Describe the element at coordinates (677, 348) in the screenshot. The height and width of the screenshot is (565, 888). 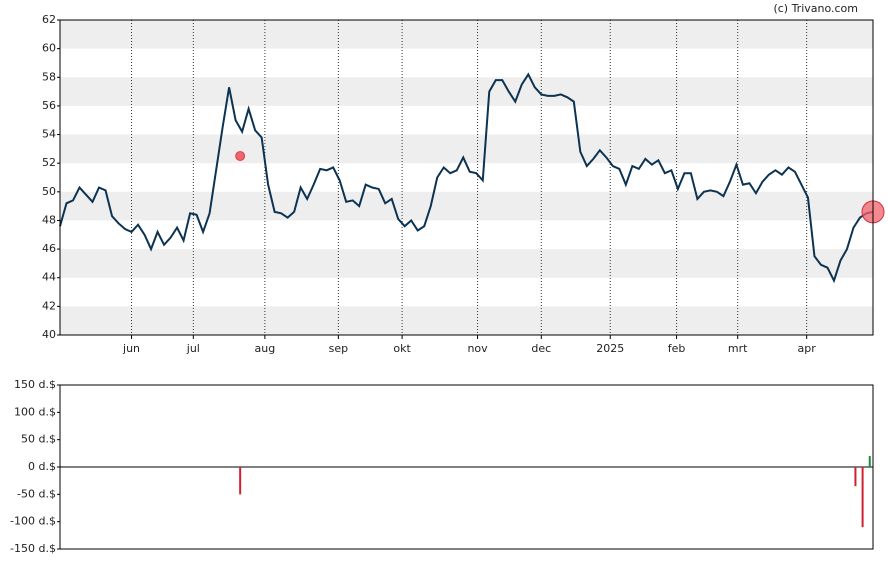
I see `x-tick-label: feb` at that location.